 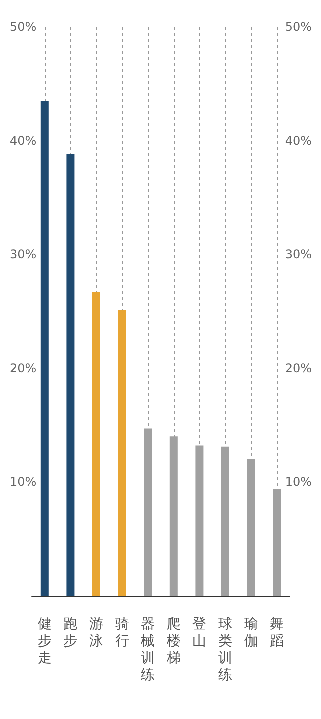 What do you see at coordinates (199, 633) in the screenshot?
I see `x-tick-label: 登山` at bounding box center [199, 633].